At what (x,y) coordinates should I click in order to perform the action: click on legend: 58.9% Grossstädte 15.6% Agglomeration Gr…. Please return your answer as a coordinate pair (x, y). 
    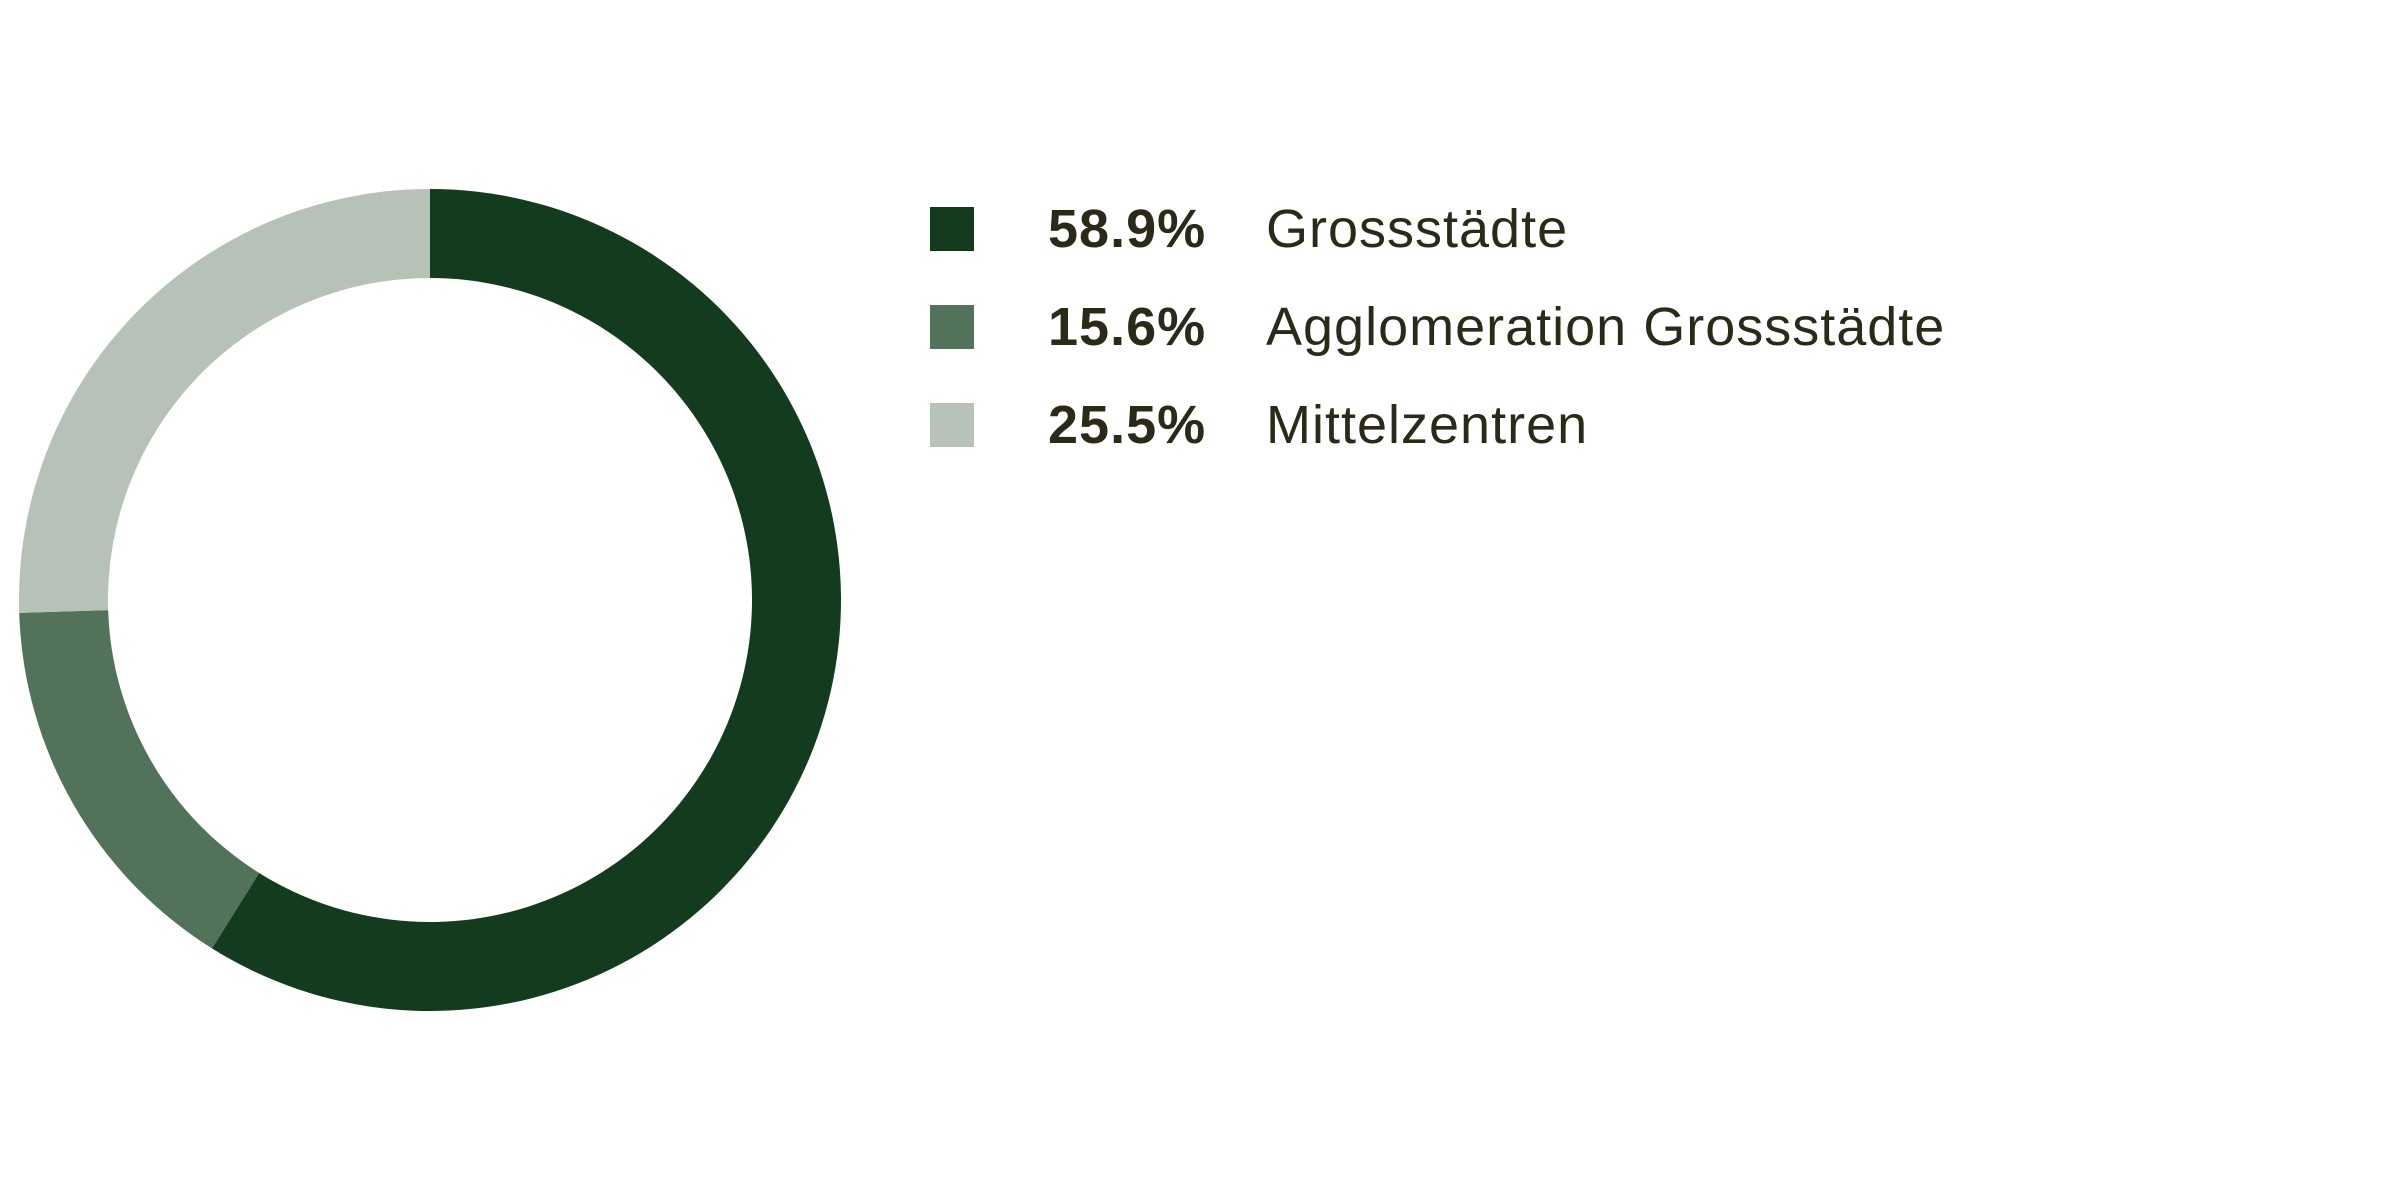
    Looking at the image, I should click on (1630, 327).